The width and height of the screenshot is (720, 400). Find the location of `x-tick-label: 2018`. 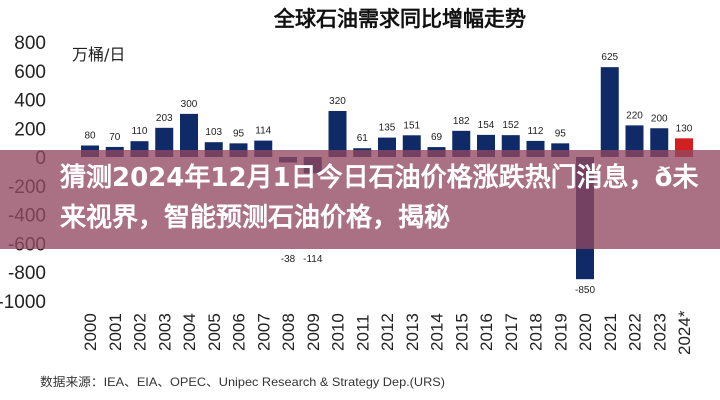

x-tick-label: 2018 is located at coordinates (536, 332).